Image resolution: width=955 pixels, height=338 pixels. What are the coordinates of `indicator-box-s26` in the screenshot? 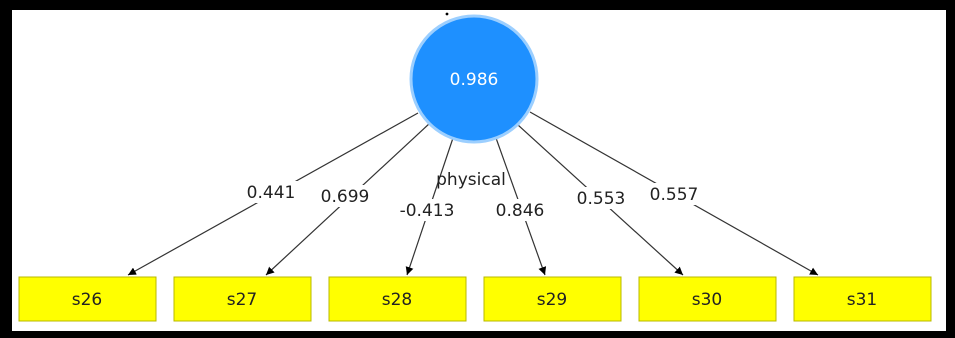 It's located at (87, 299).